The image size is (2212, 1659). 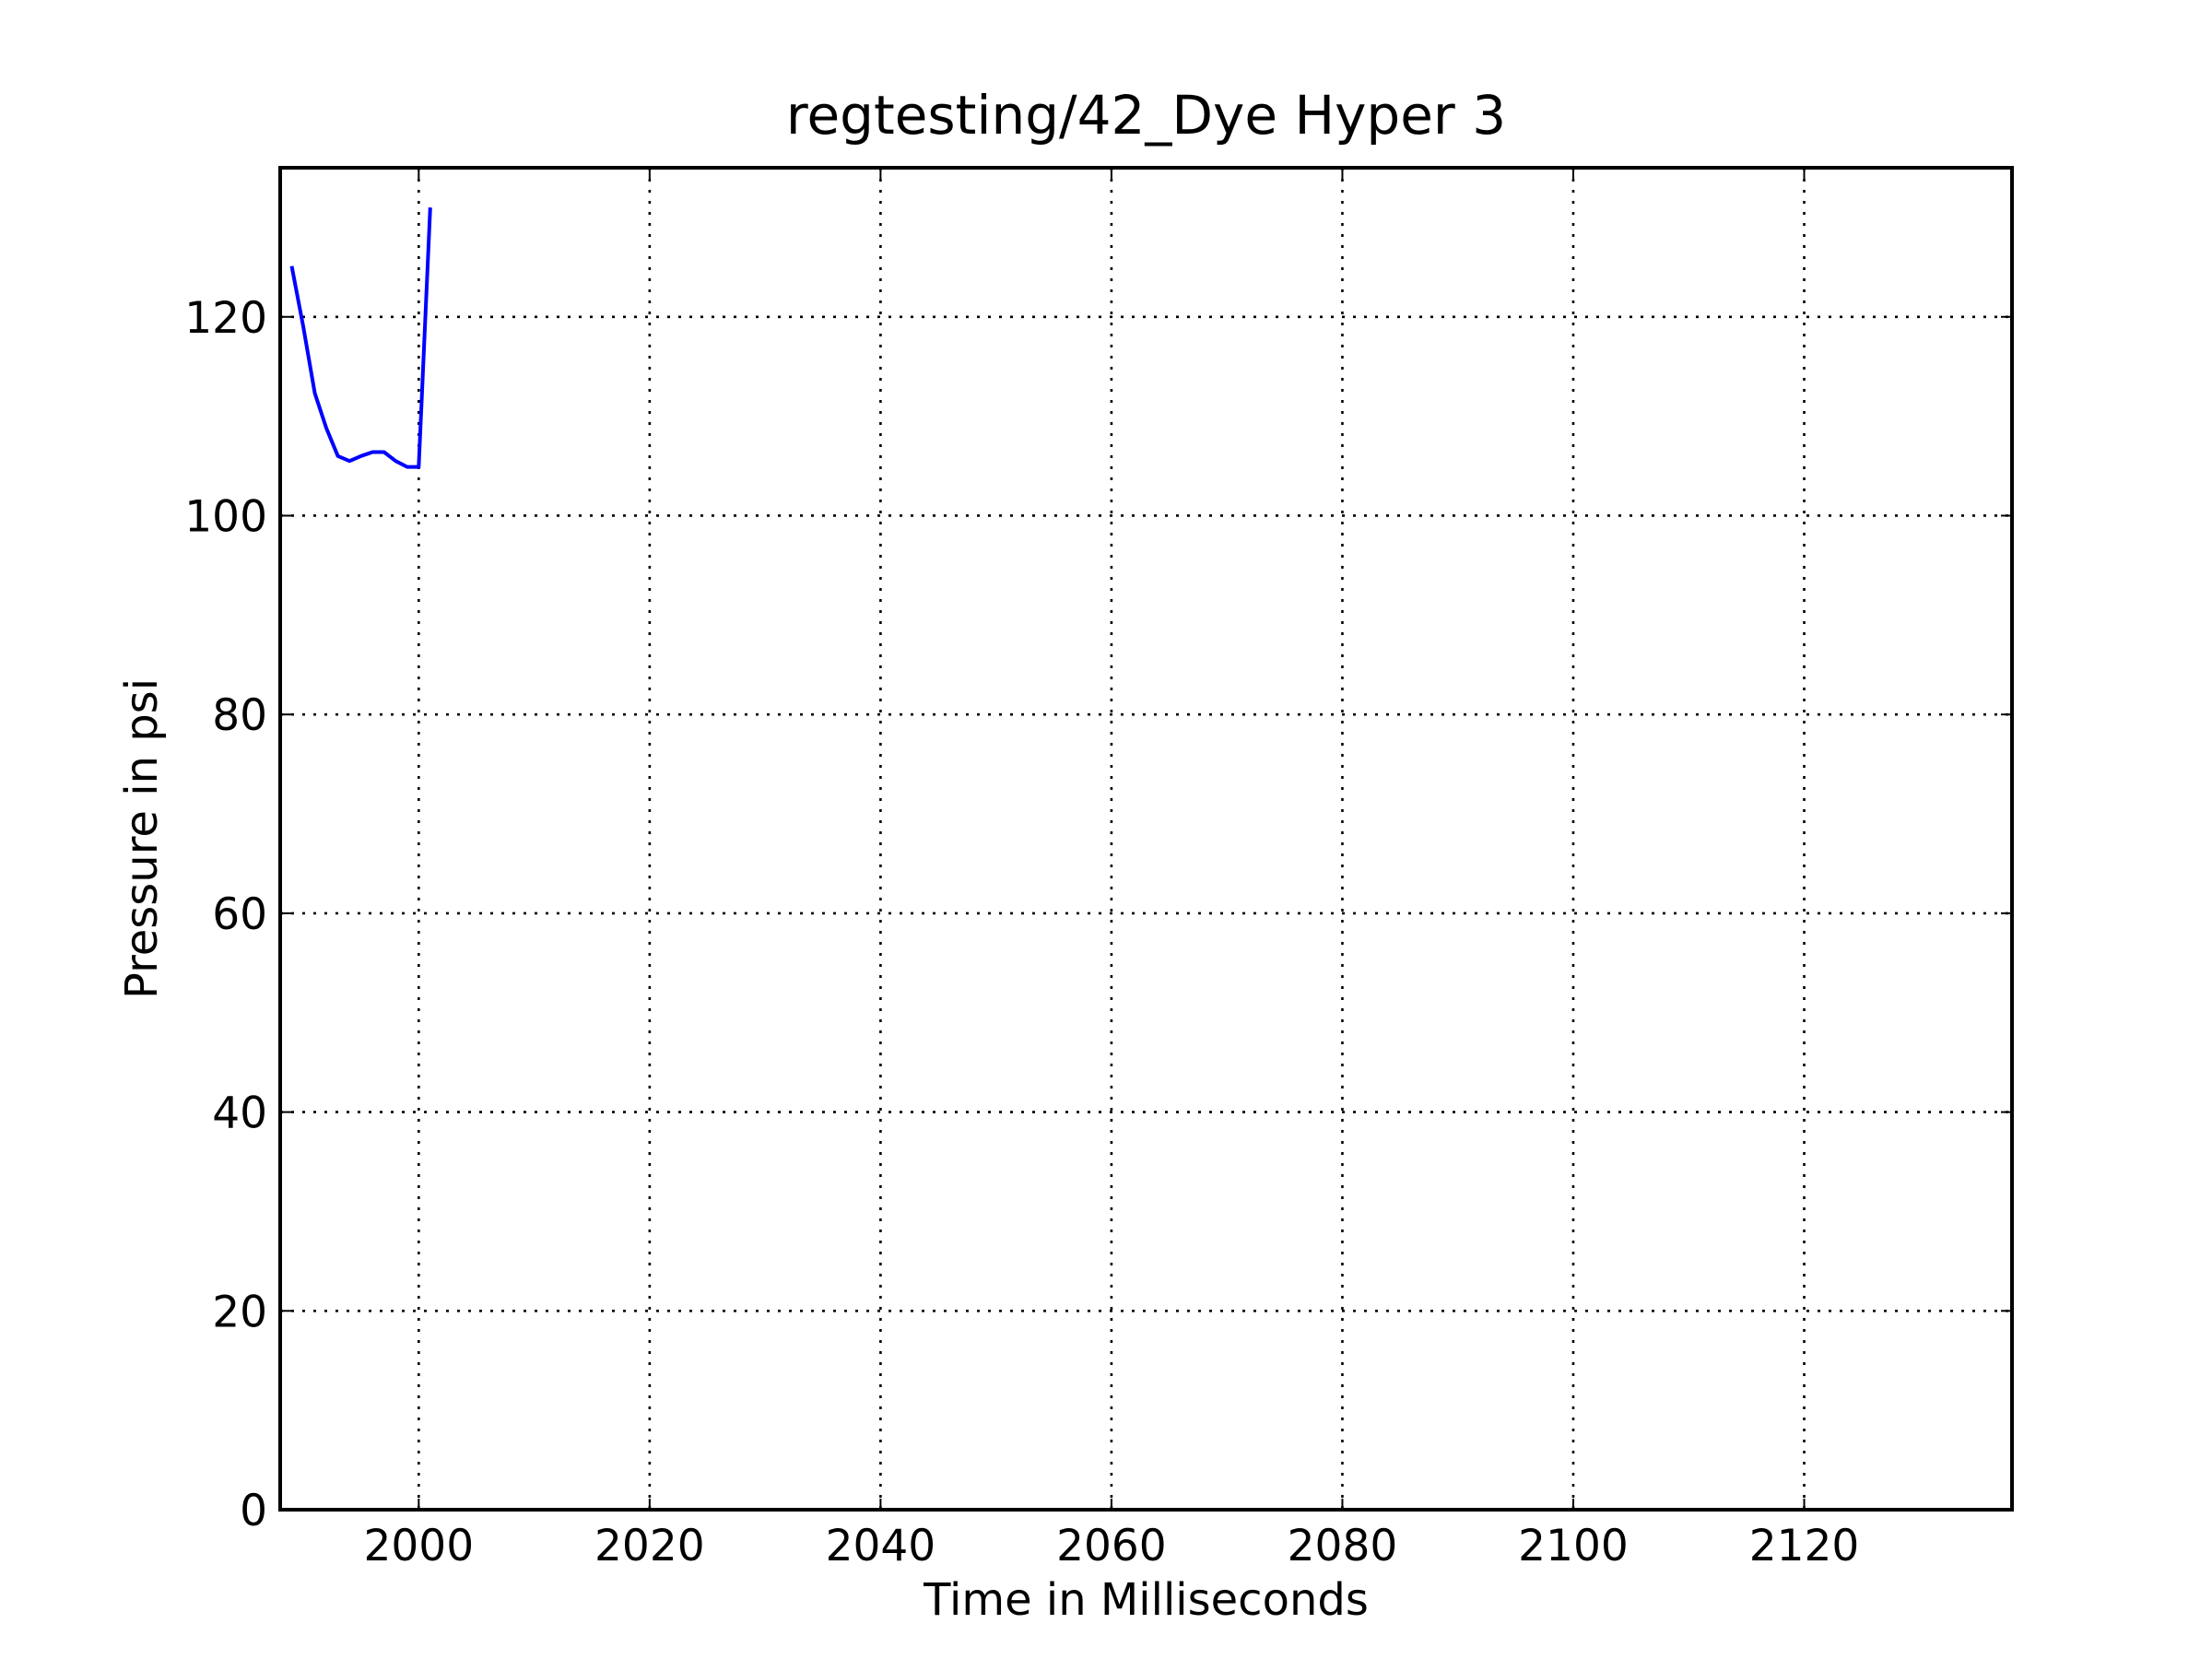 What do you see at coordinates (1111, 1546) in the screenshot?
I see `x-tick-label-2060: 2060` at bounding box center [1111, 1546].